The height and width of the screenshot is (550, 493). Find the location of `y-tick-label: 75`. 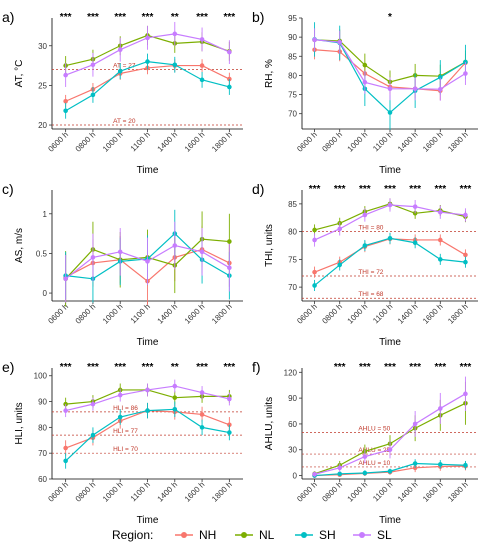

y-tick-label: 75 is located at coordinates (292, 95).